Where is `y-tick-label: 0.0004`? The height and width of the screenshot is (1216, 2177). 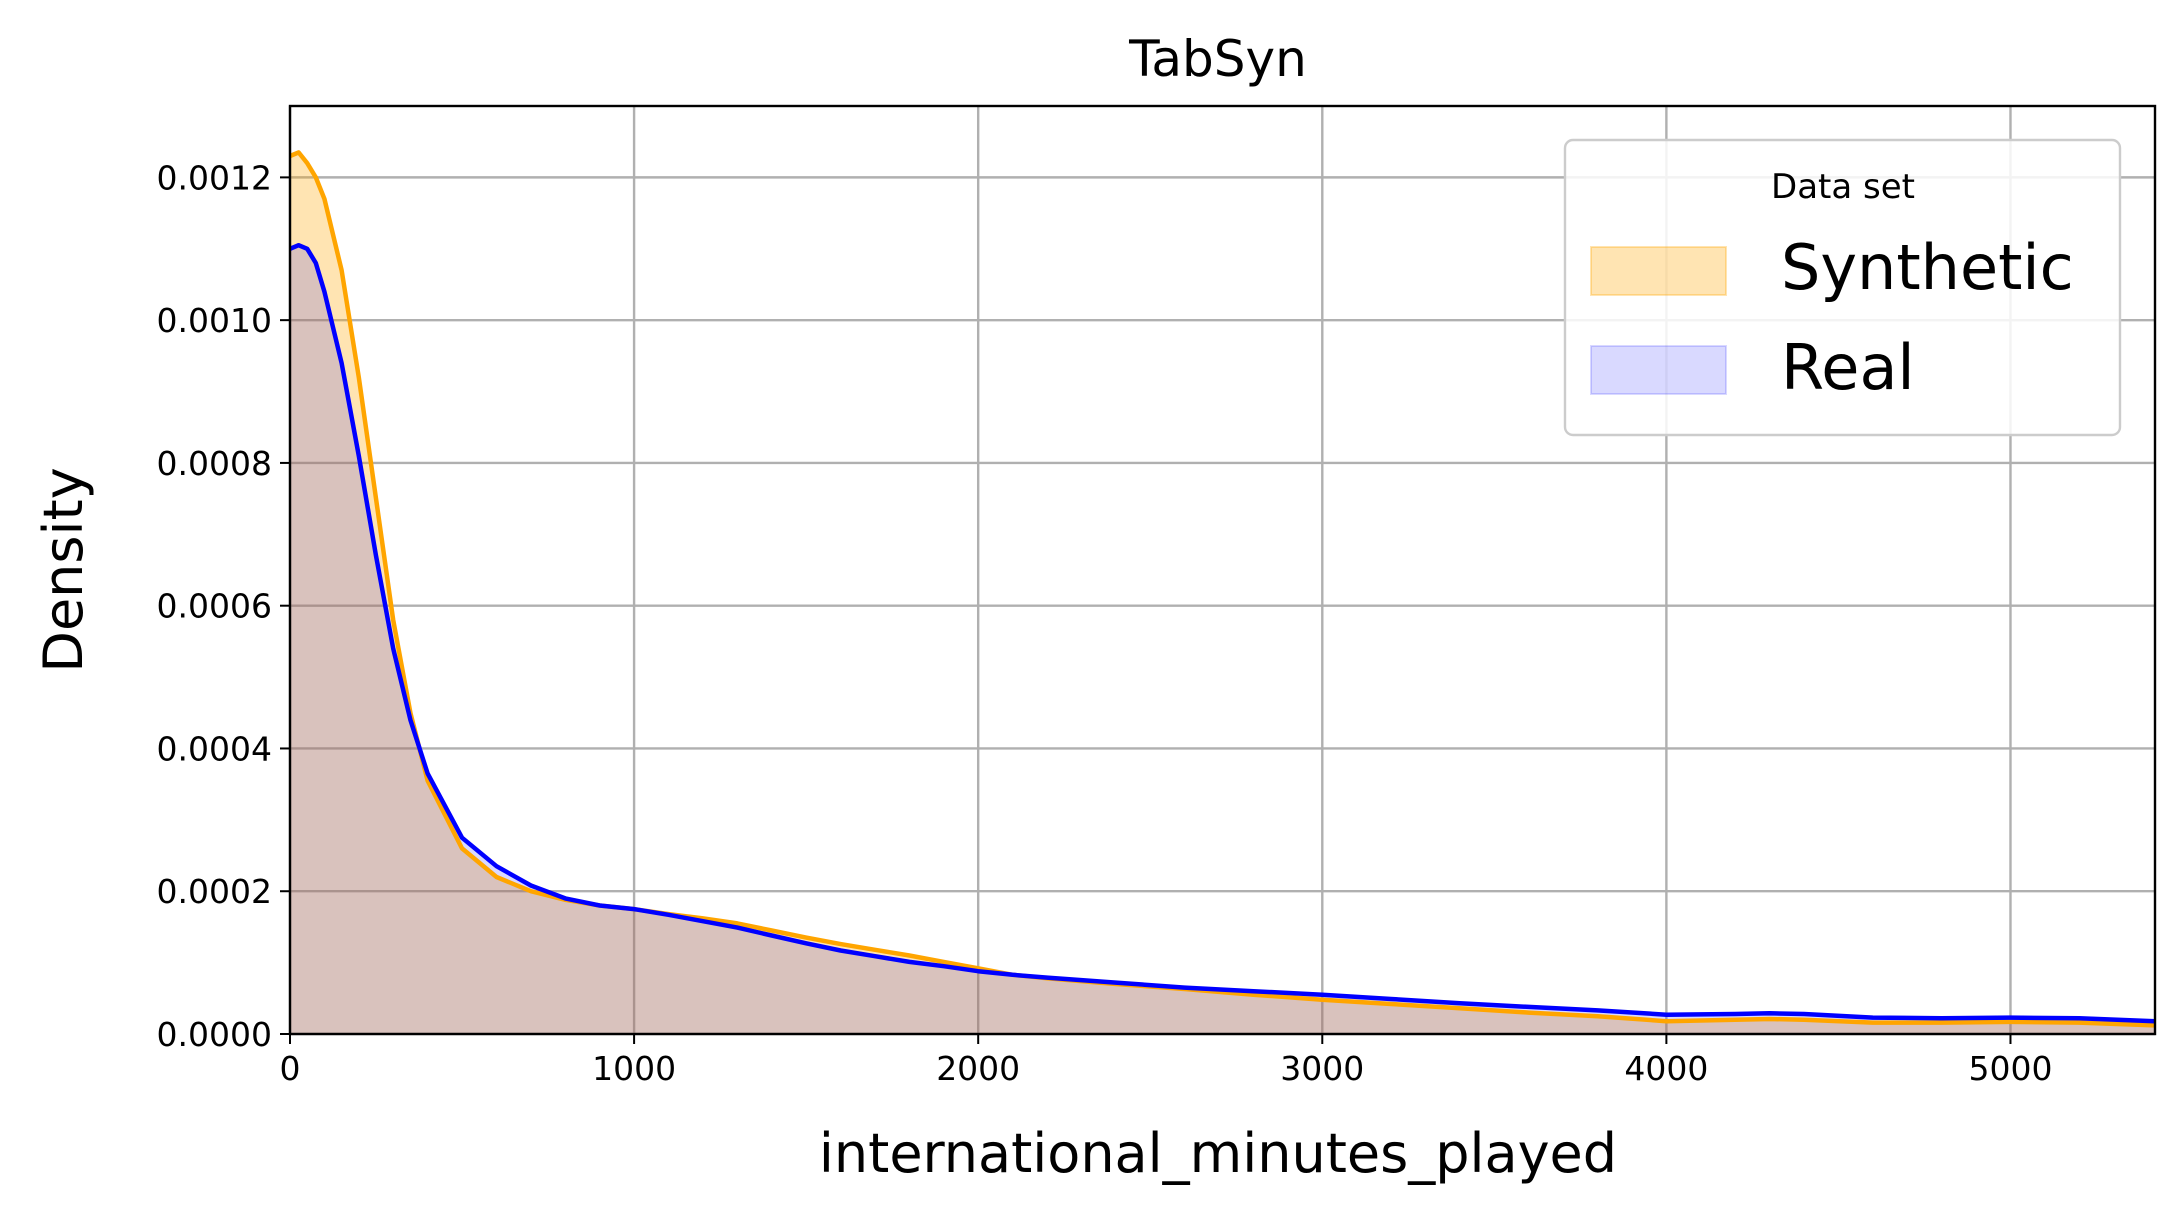
y-tick-label: 0.0004 is located at coordinates (214, 748).